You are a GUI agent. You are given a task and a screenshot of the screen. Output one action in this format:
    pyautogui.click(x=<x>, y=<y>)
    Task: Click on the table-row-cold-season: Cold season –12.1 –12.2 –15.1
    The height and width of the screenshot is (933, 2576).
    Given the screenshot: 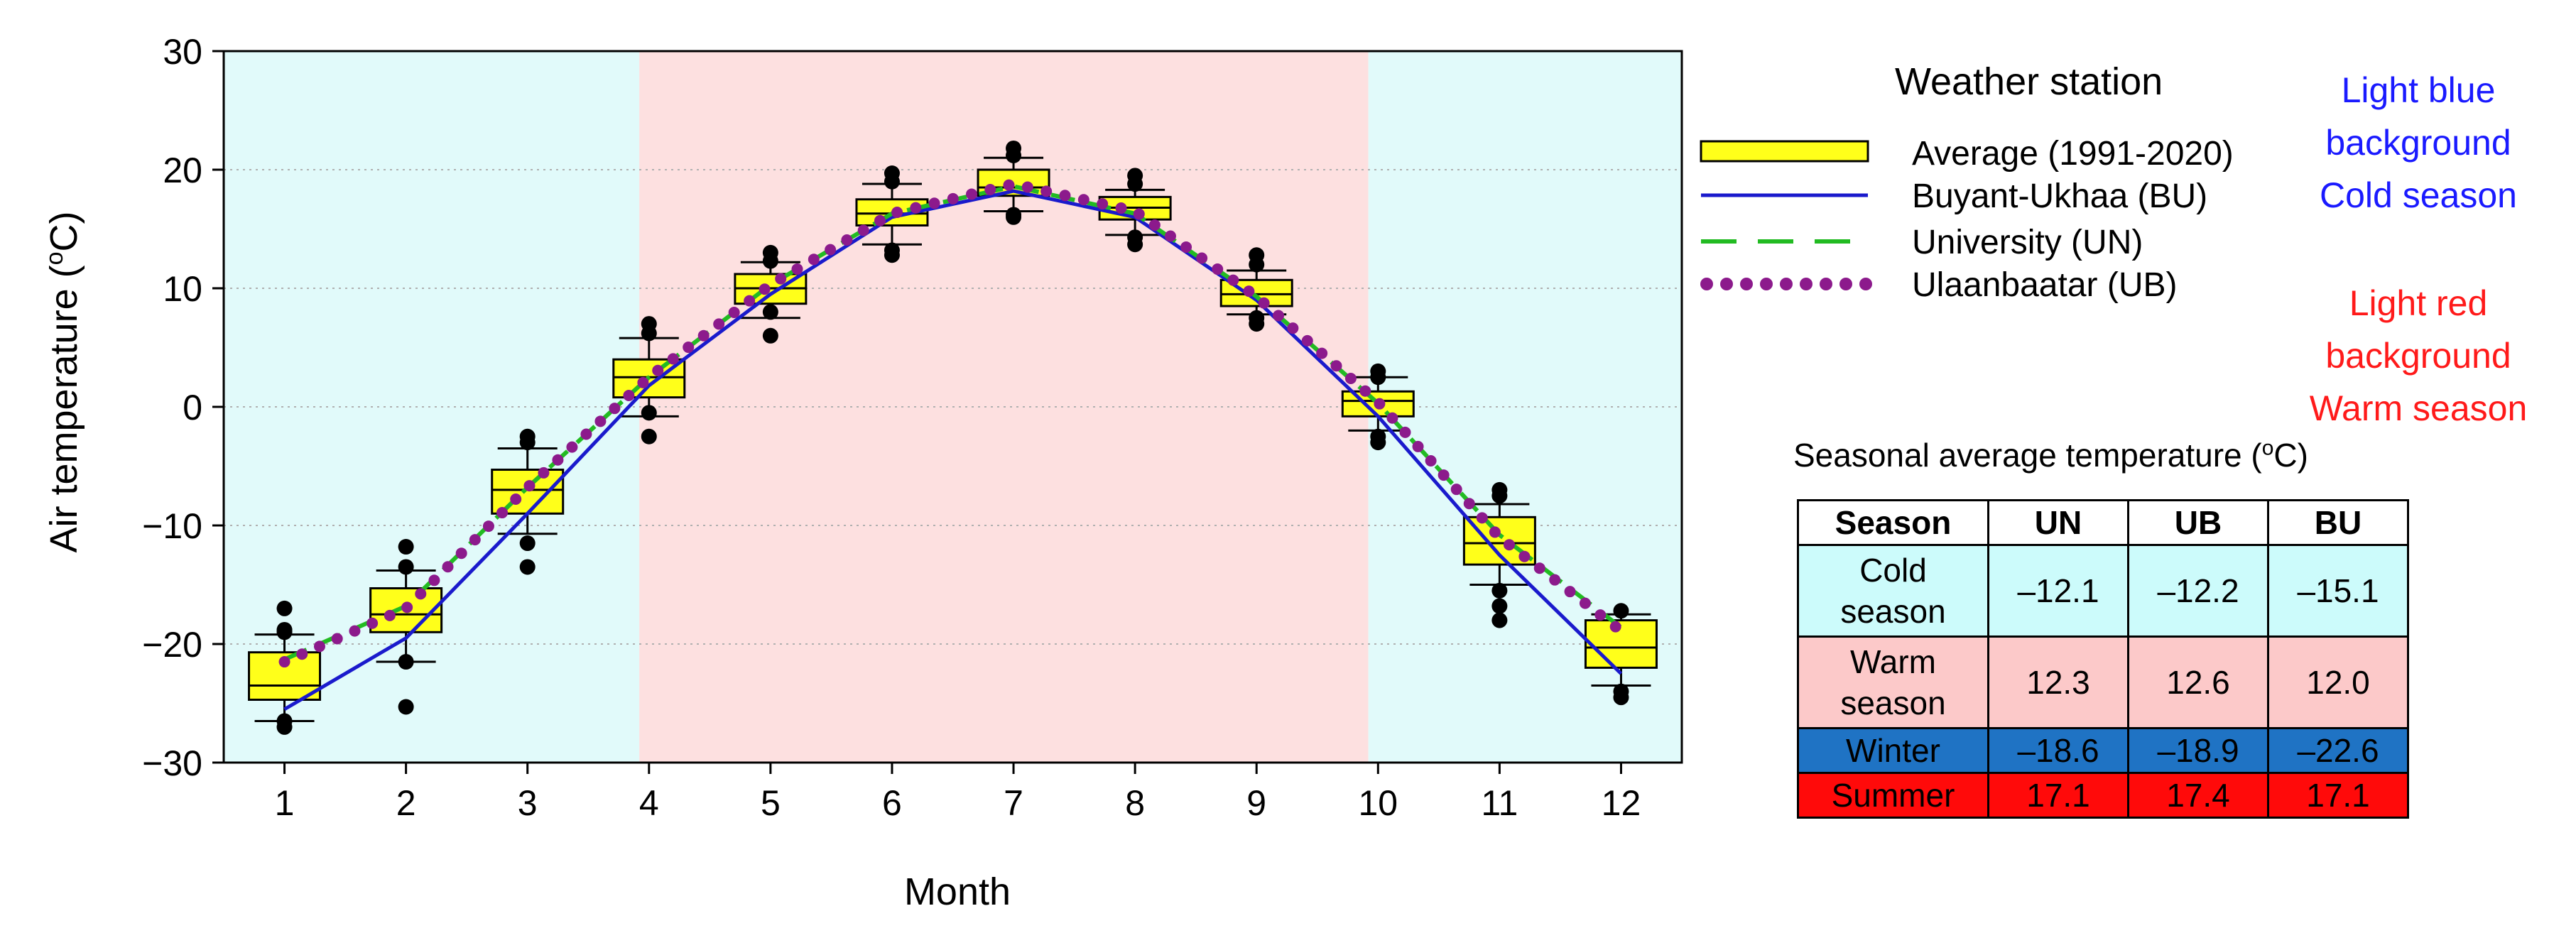 What is the action you would take?
    pyautogui.click(x=2103, y=591)
    